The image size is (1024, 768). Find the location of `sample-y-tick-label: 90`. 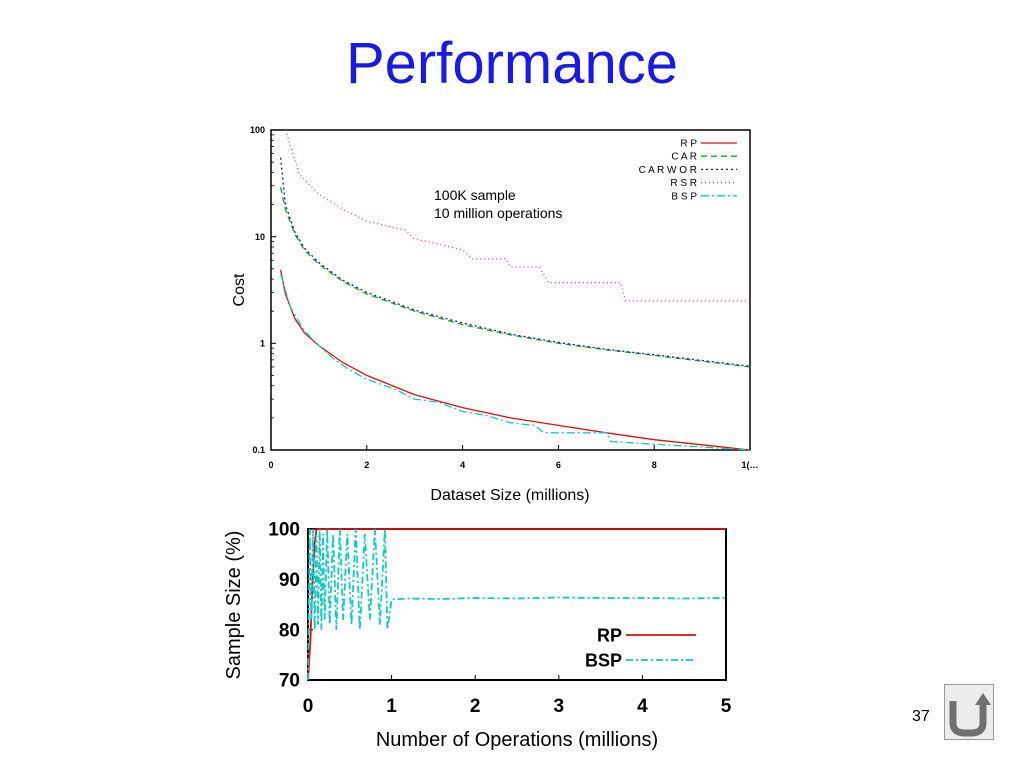

sample-y-tick-label: 90 is located at coordinates (289, 580).